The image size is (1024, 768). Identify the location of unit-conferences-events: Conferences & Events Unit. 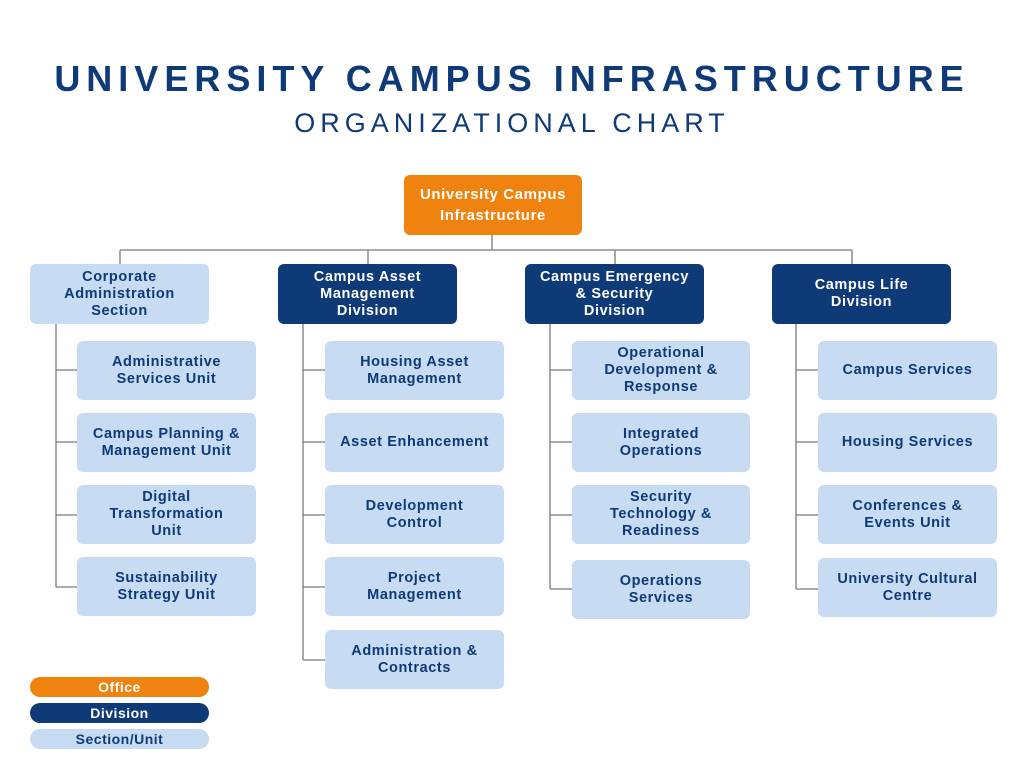
(907, 514).